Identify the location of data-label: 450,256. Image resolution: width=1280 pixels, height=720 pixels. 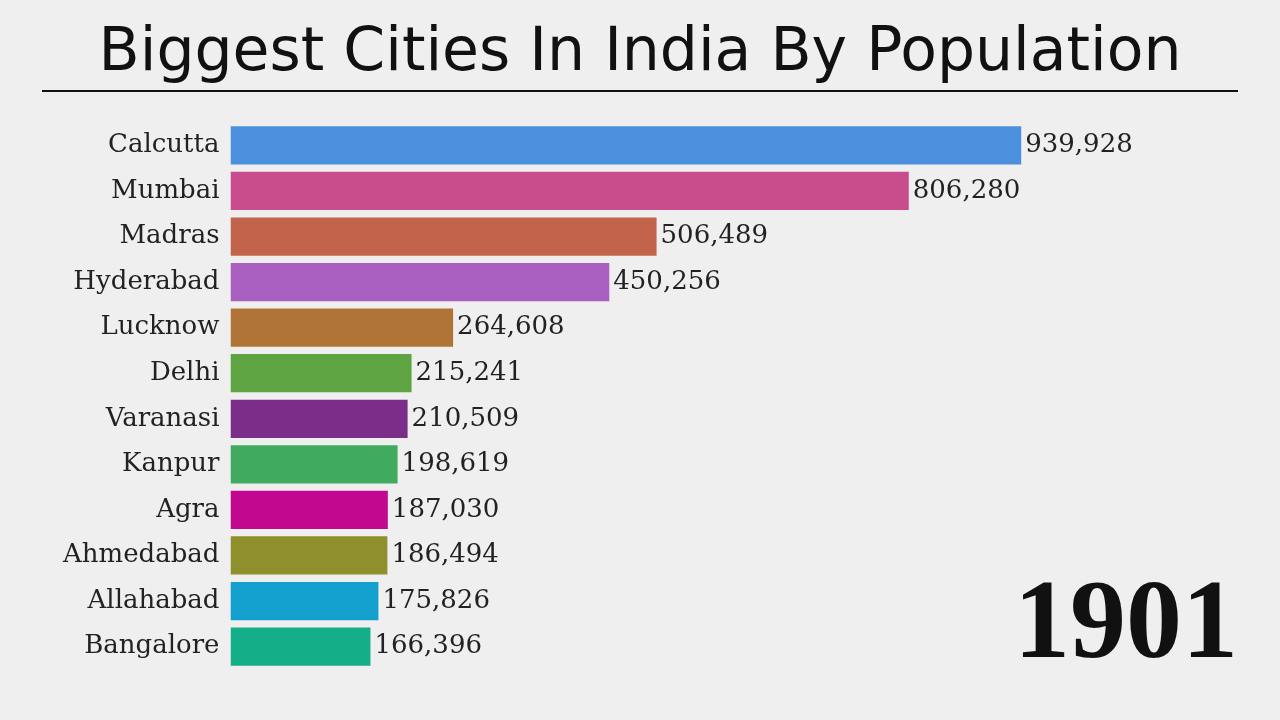
(667, 279).